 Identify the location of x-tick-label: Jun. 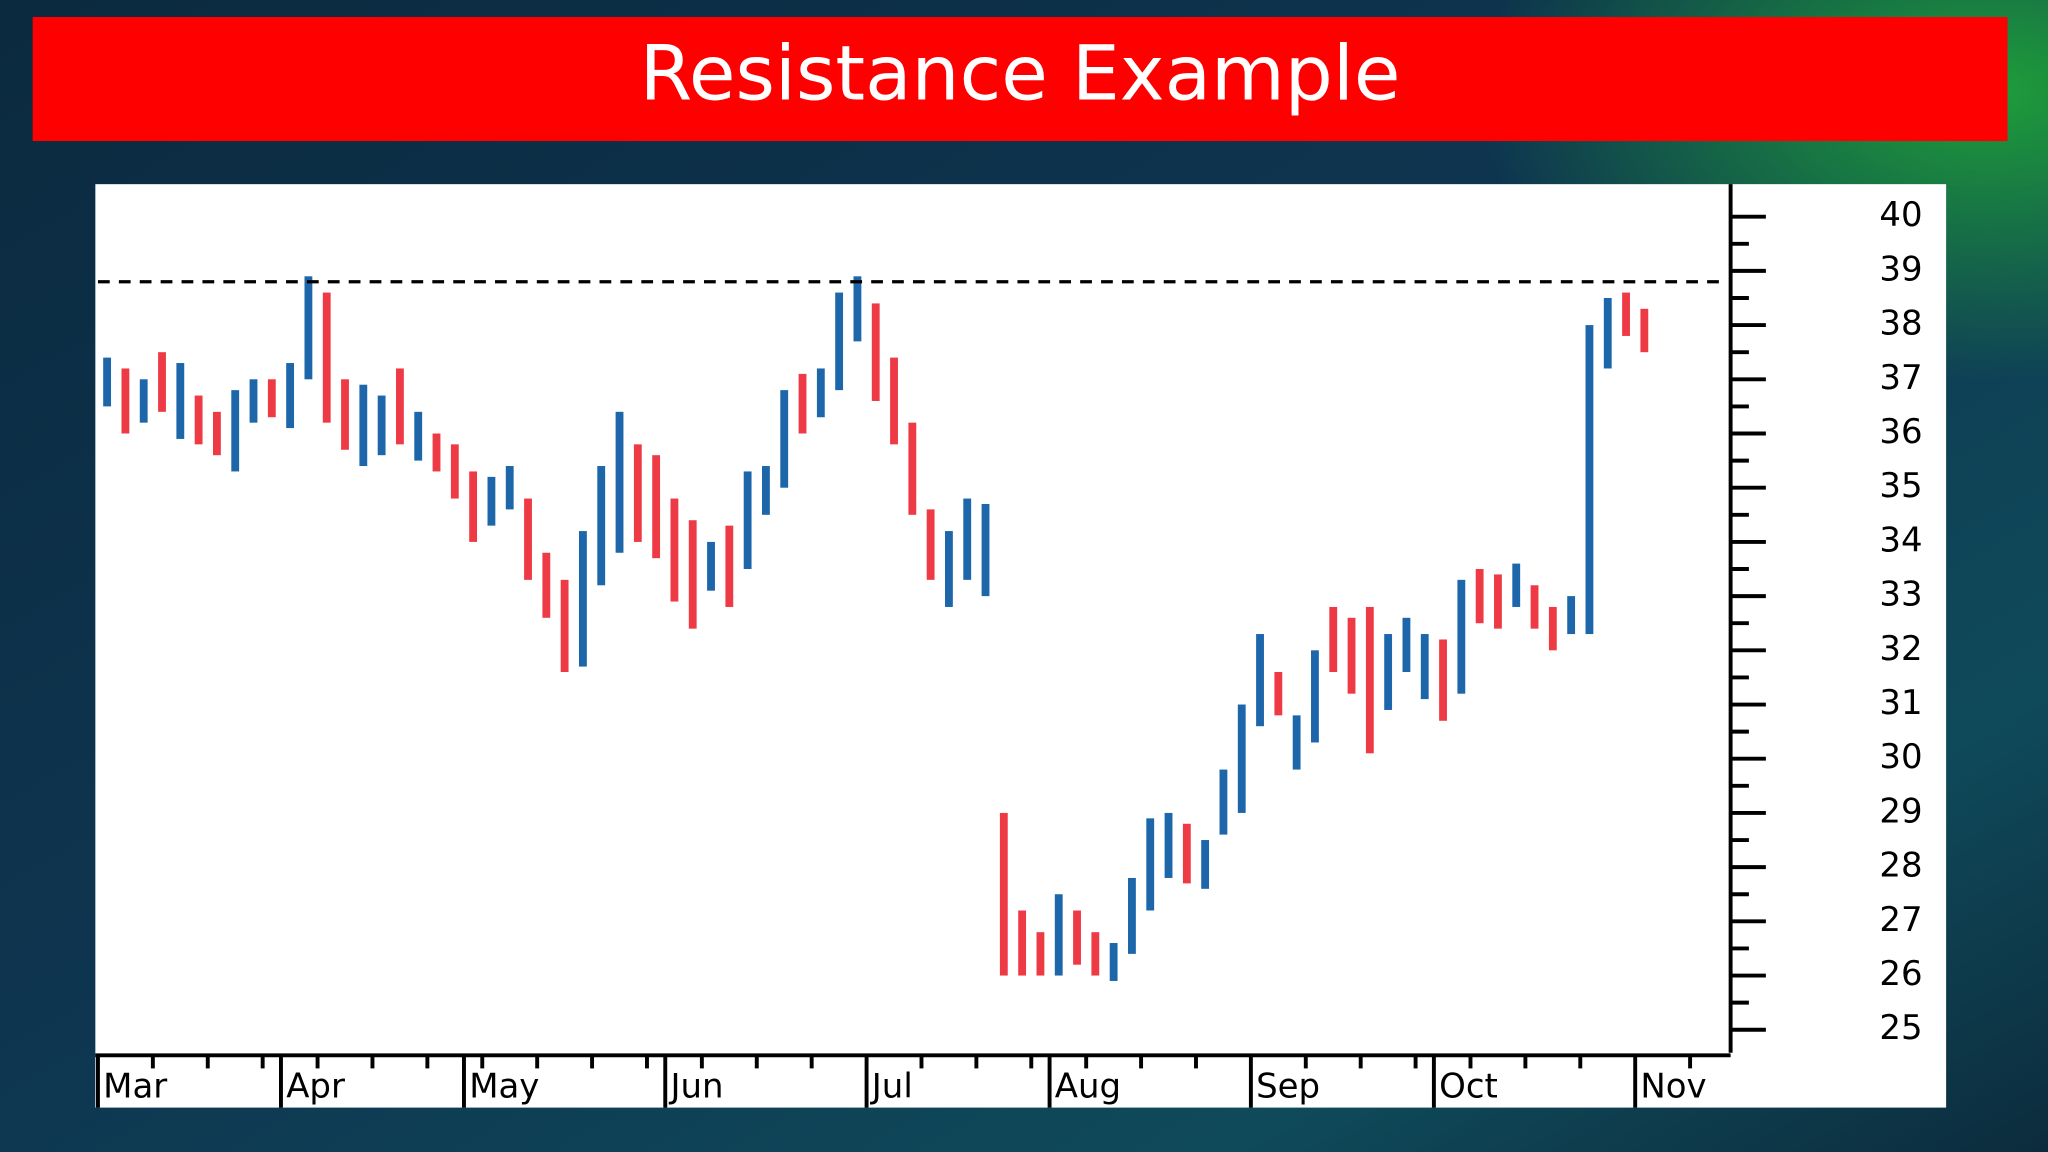
(695, 1087).